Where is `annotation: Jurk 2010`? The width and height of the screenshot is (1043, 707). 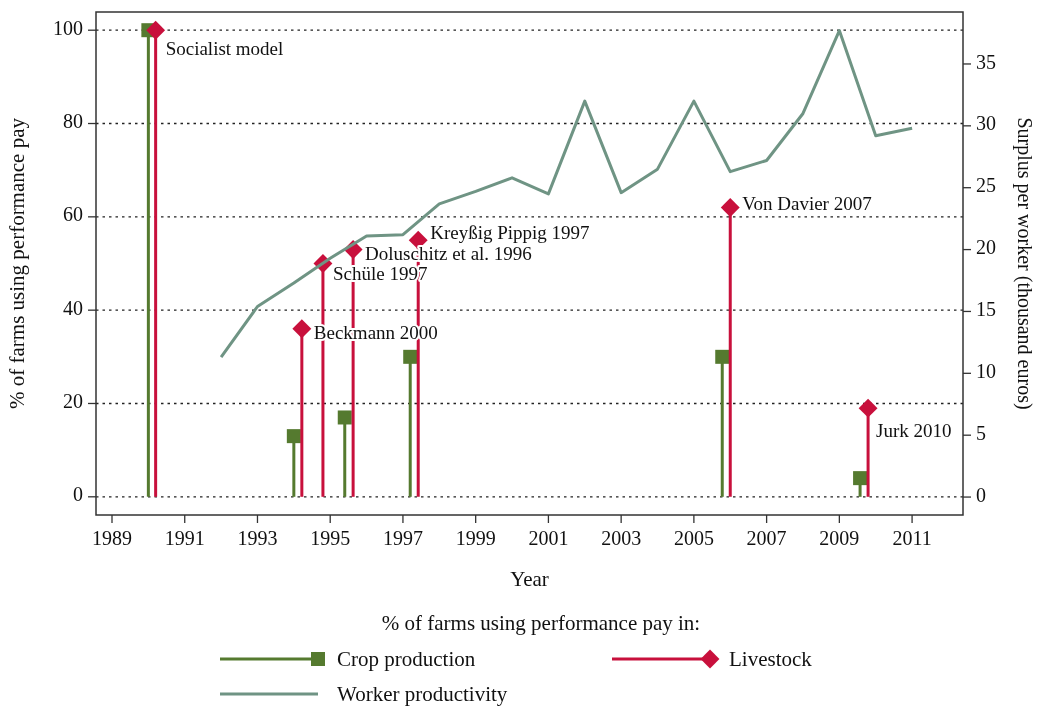 annotation: Jurk 2010 is located at coordinates (914, 430).